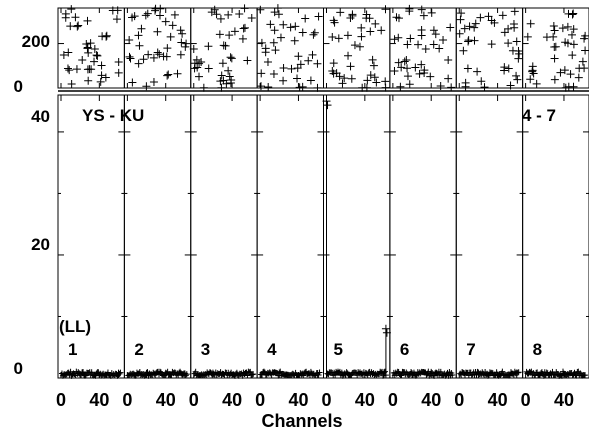 This screenshot has height=434, width=589. Describe the element at coordinates (539, 115) in the screenshot. I see `baseline-range-label: 4 - 7` at that location.